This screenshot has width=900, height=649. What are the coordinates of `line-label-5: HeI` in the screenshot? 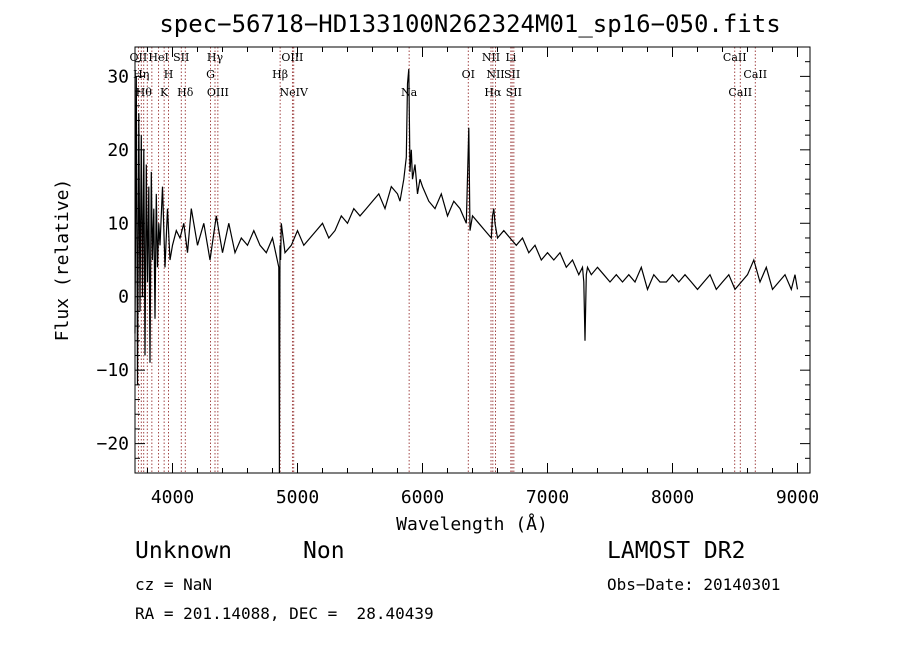 It's located at (158, 57).